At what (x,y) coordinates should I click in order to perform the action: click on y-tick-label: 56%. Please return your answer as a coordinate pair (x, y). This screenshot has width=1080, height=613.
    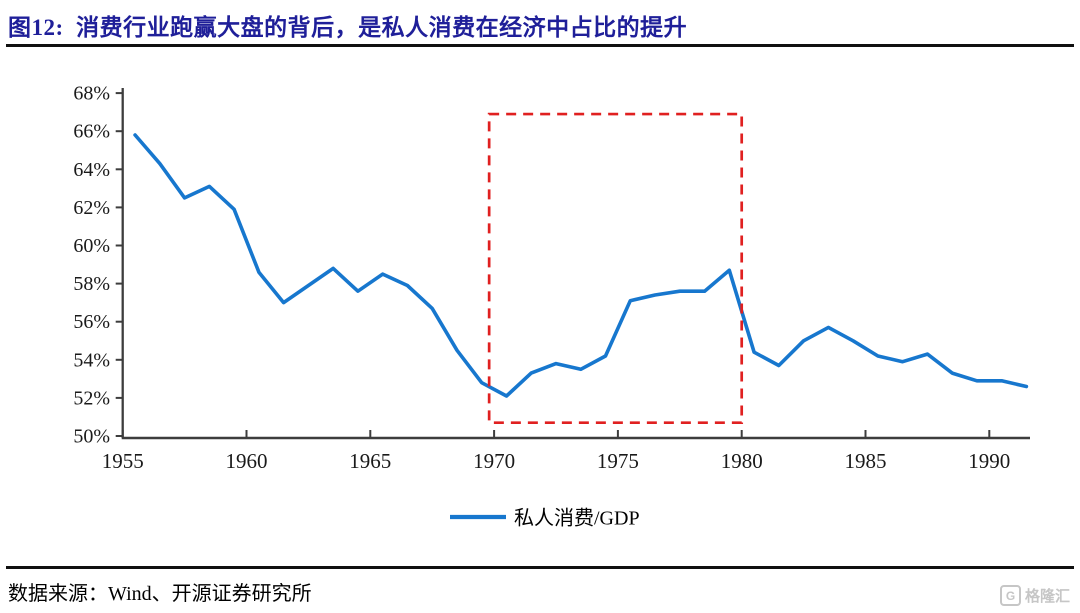
    Looking at the image, I should click on (91, 322).